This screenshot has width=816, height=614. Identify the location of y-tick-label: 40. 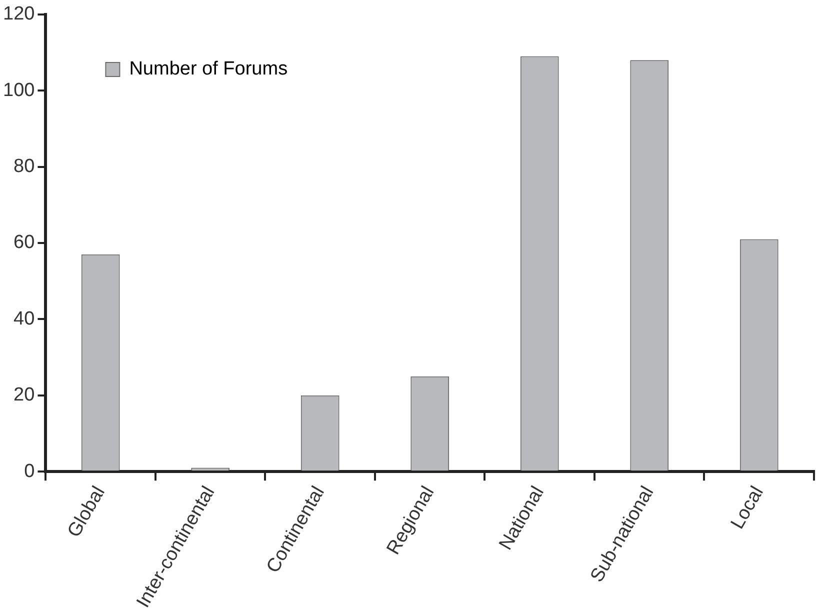
(24, 319).